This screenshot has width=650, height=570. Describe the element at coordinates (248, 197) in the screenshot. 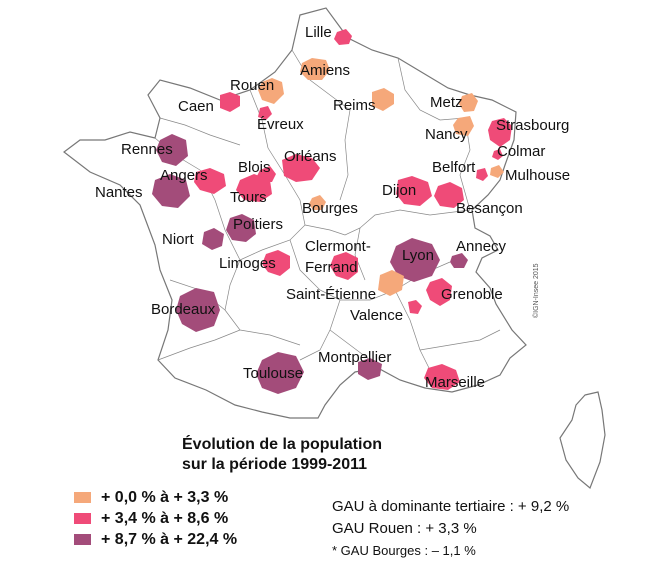

I see `city-label-tours: Tours` at that location.